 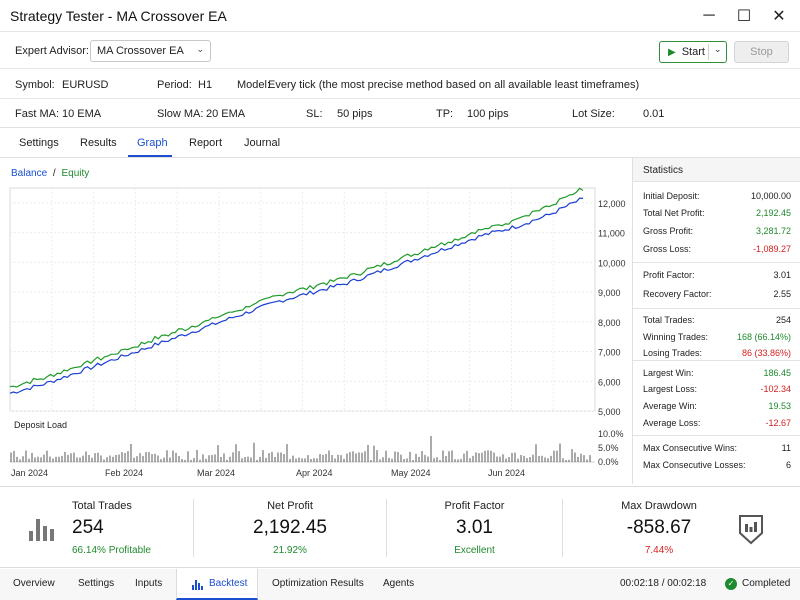 What do you see at coordinates (674, 213) in the screenshot?
I see `stat-label: Total Net Profit:` at bounding box center [674, 213].